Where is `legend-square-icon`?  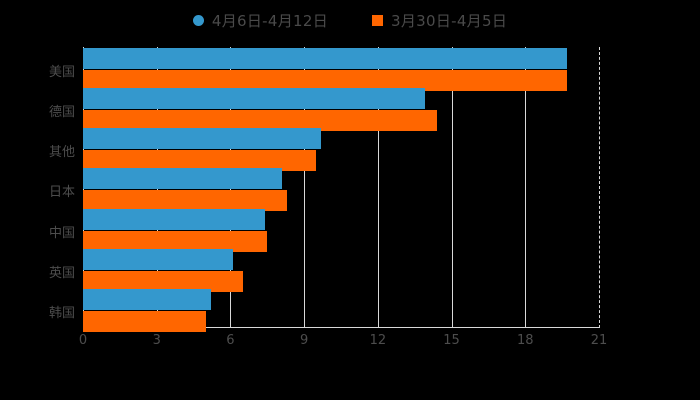 legend-square-icon is located at coordinates (377, 20).